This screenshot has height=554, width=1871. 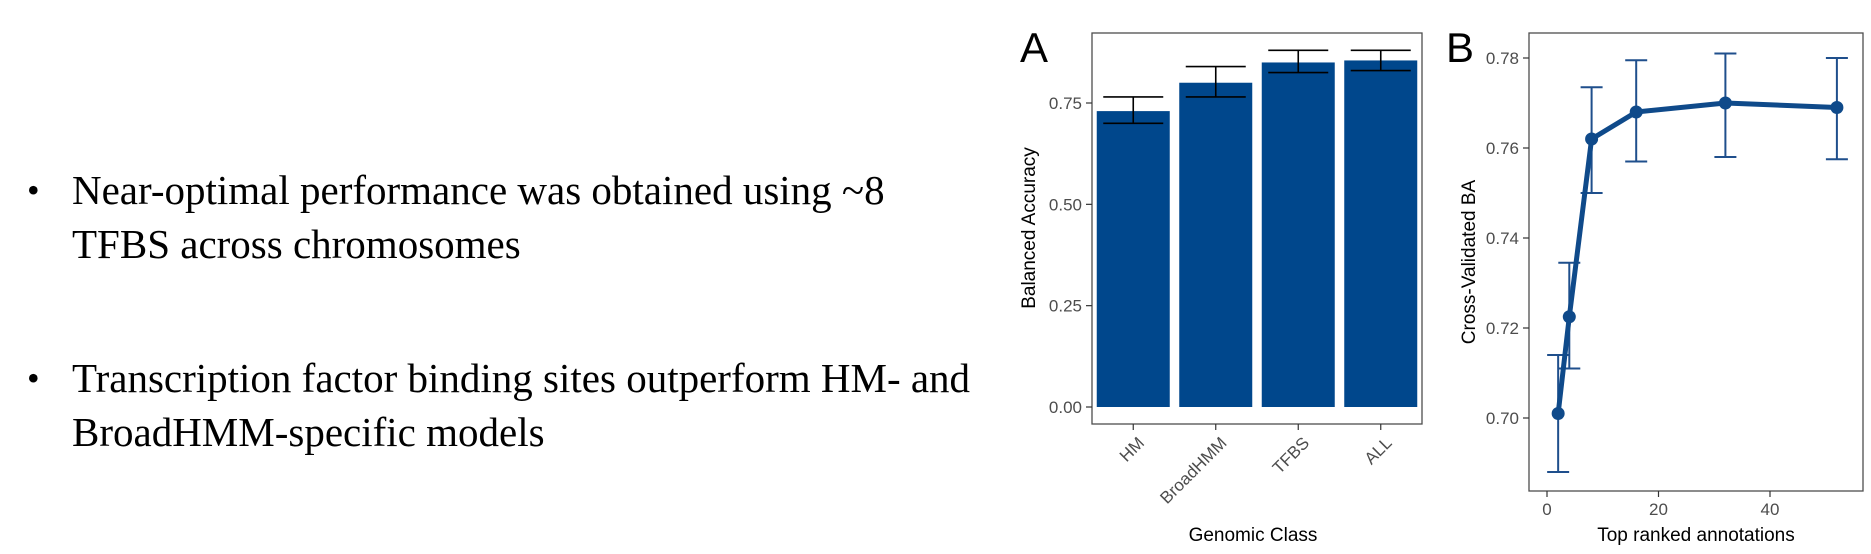 What do you see at coordinates (1253, 535) in the screenshot?
I see `x-axis-title-a: Genomic Class` at bounding box center [1253, 535].